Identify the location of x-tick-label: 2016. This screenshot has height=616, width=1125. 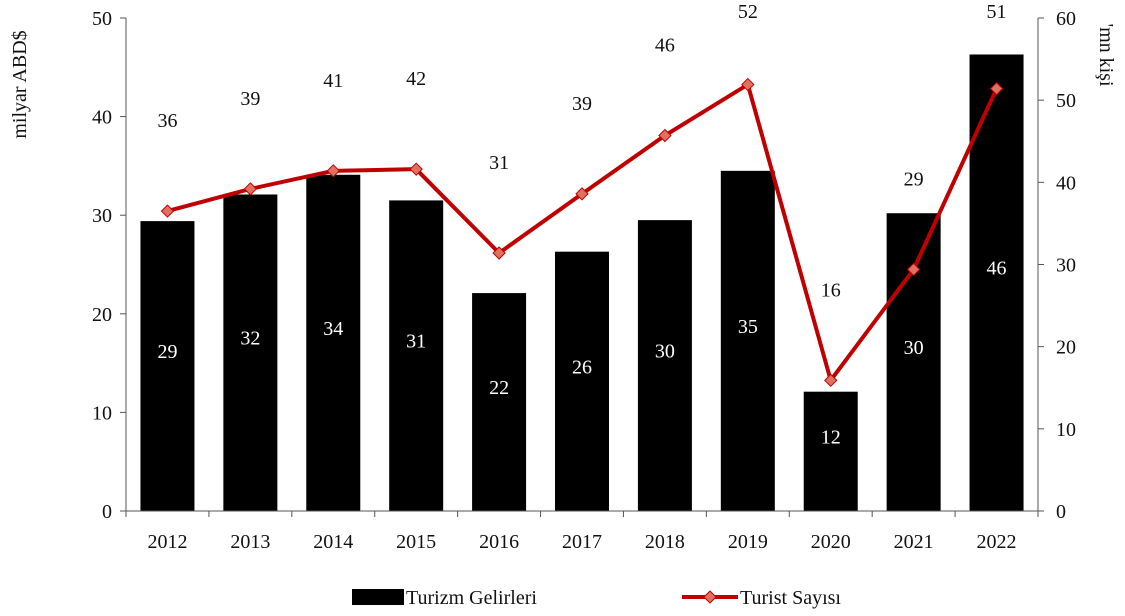
(499, 542).